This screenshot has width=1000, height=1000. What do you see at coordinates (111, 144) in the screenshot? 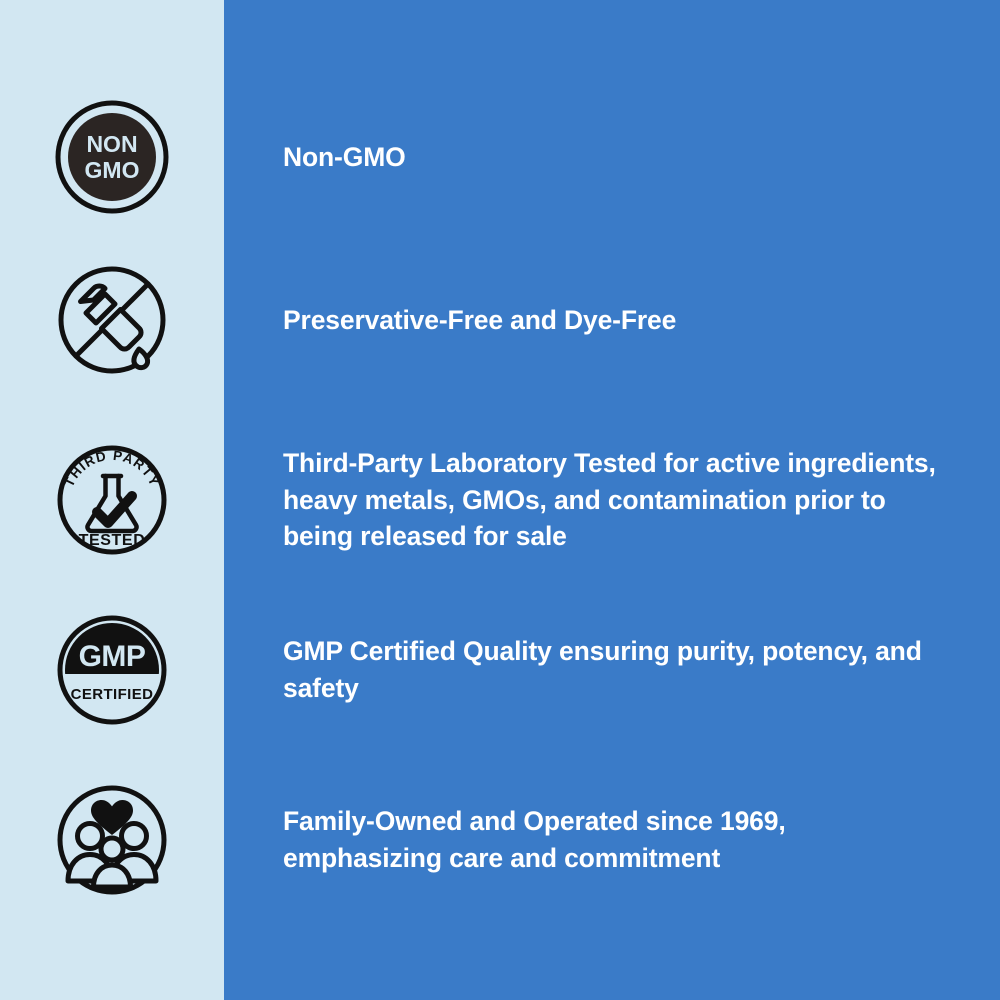
I see `non-gmo-line1: NON` at bounding box center [111, 144].